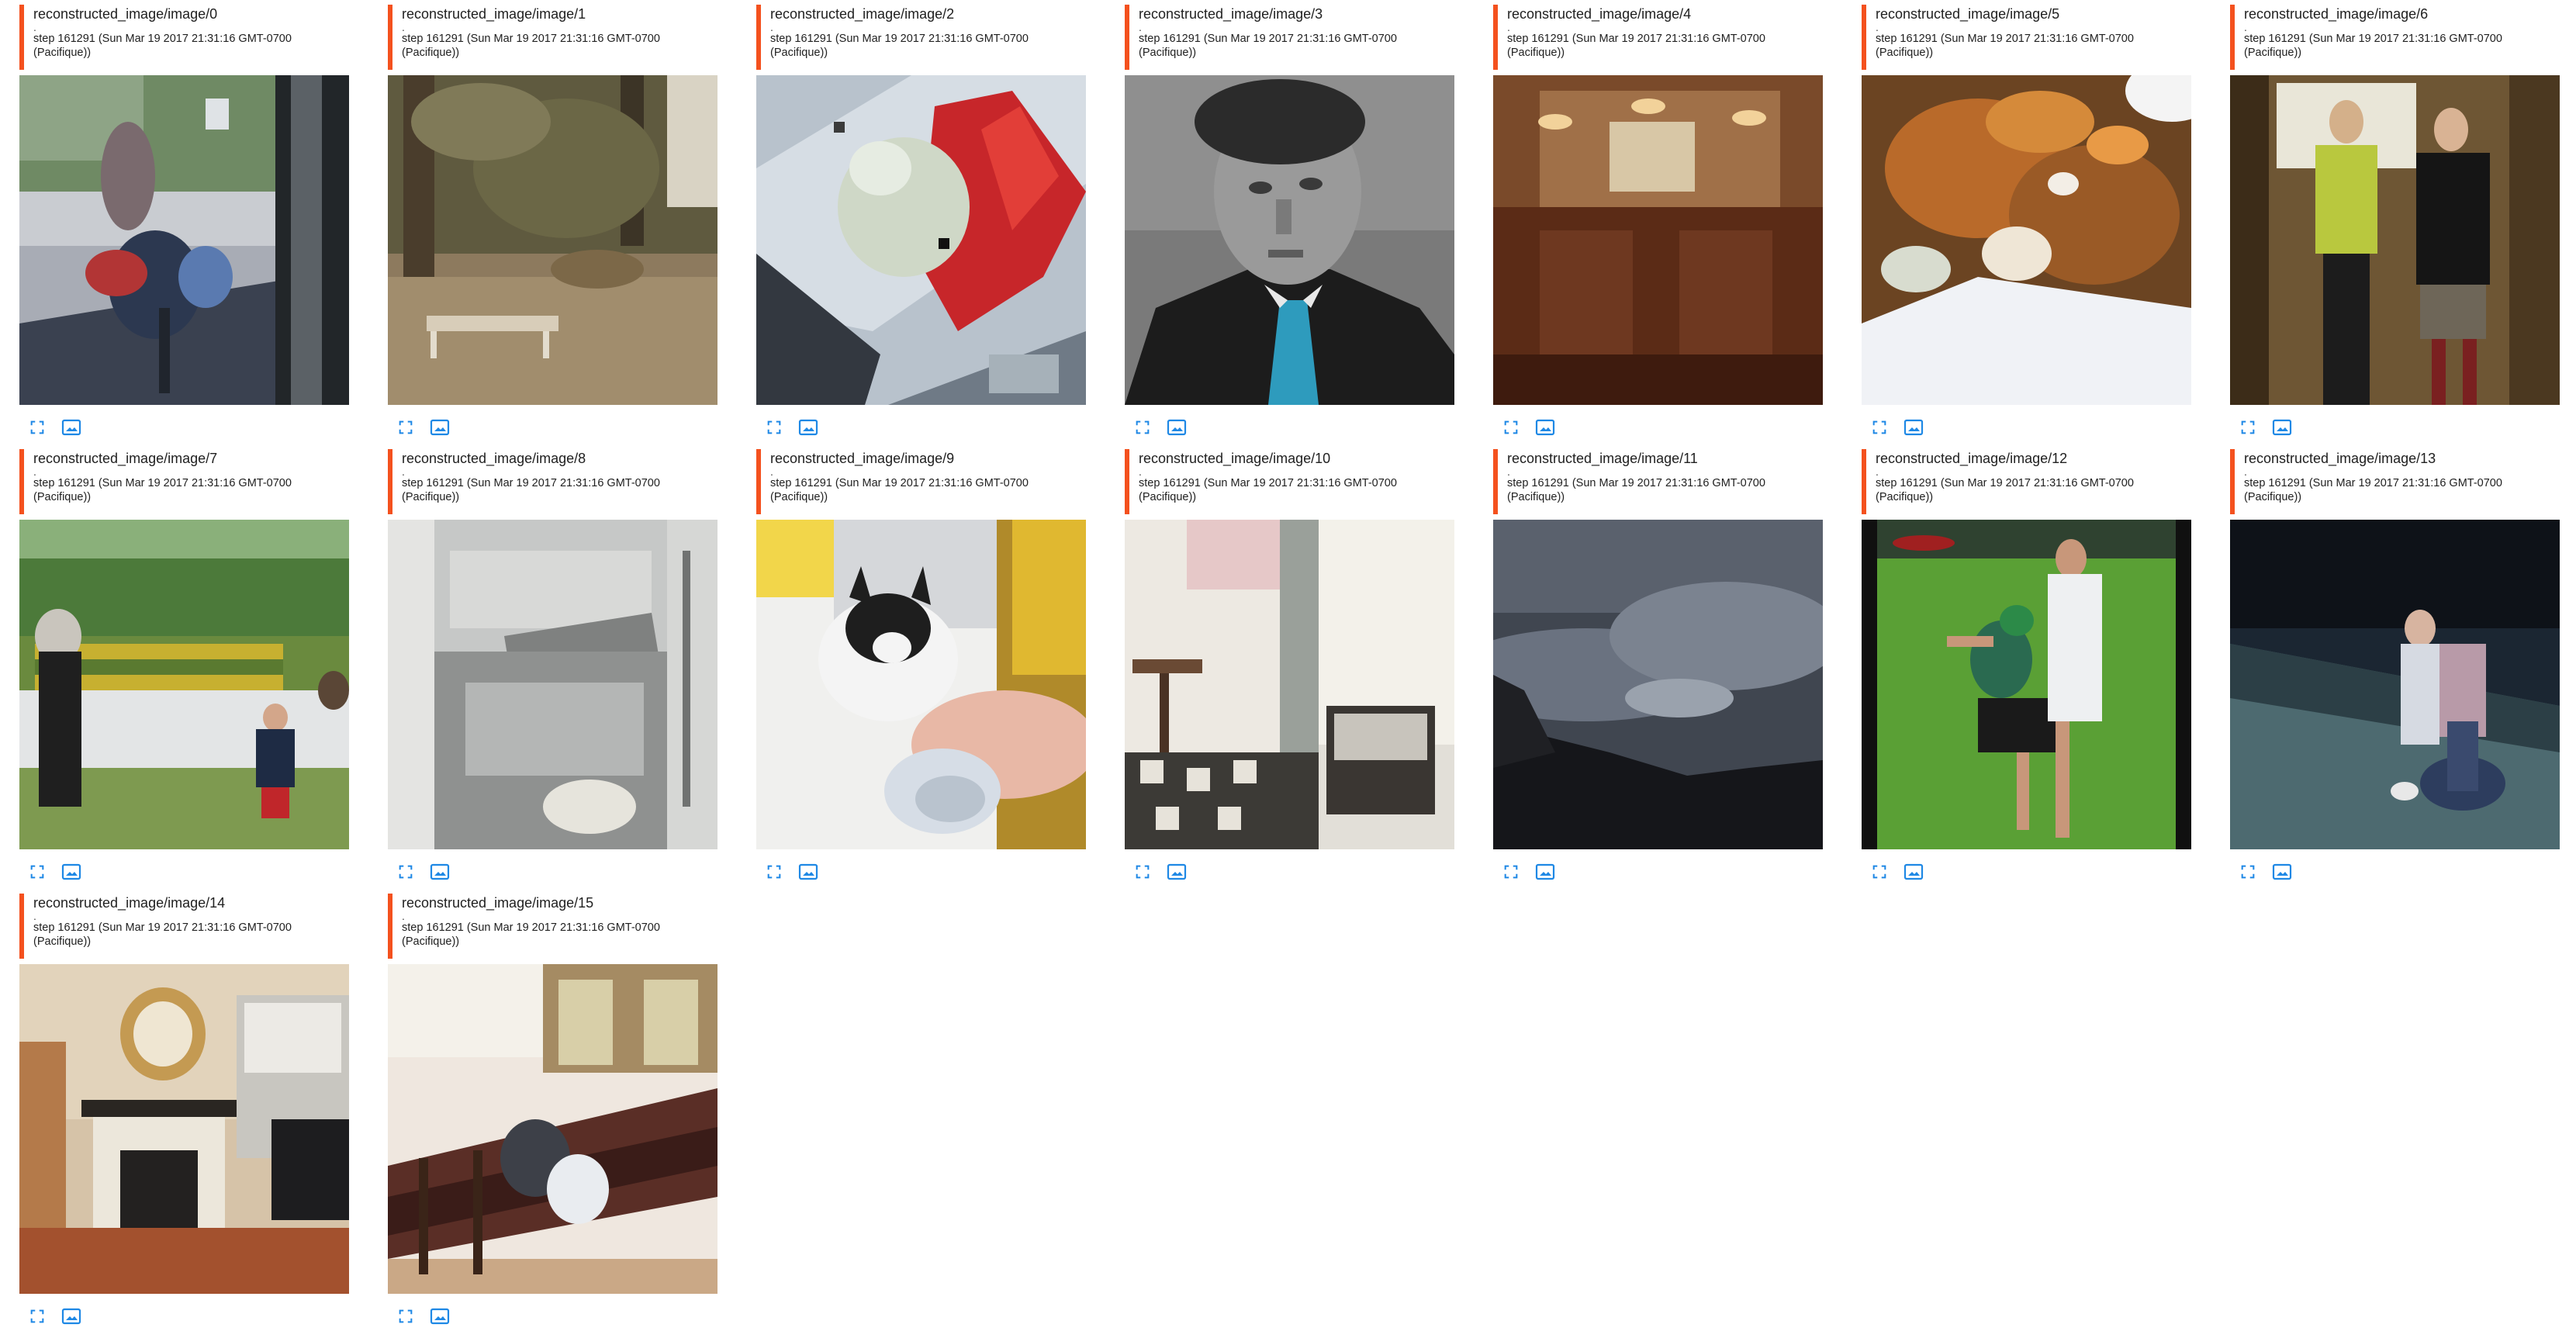 The height and width of the screenshot is (1338, 2576). I want to click on image-field, so click(2026, 684).